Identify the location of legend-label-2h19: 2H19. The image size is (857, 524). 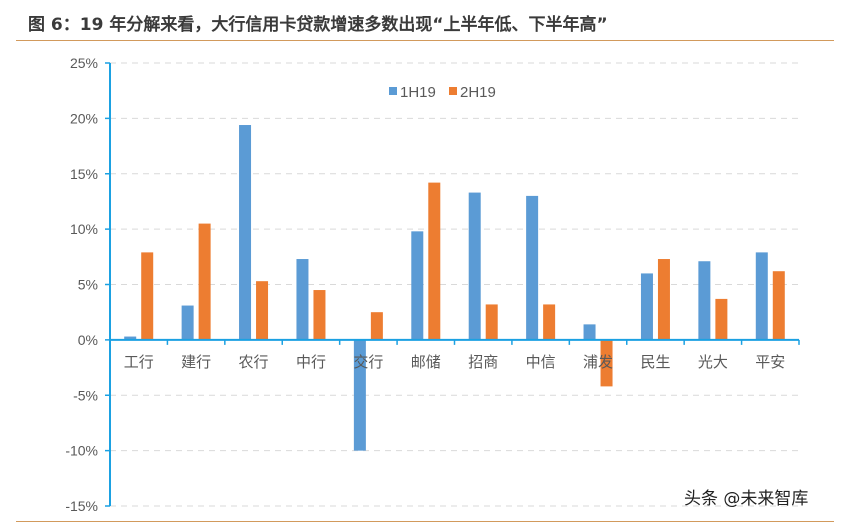
(478, 92).